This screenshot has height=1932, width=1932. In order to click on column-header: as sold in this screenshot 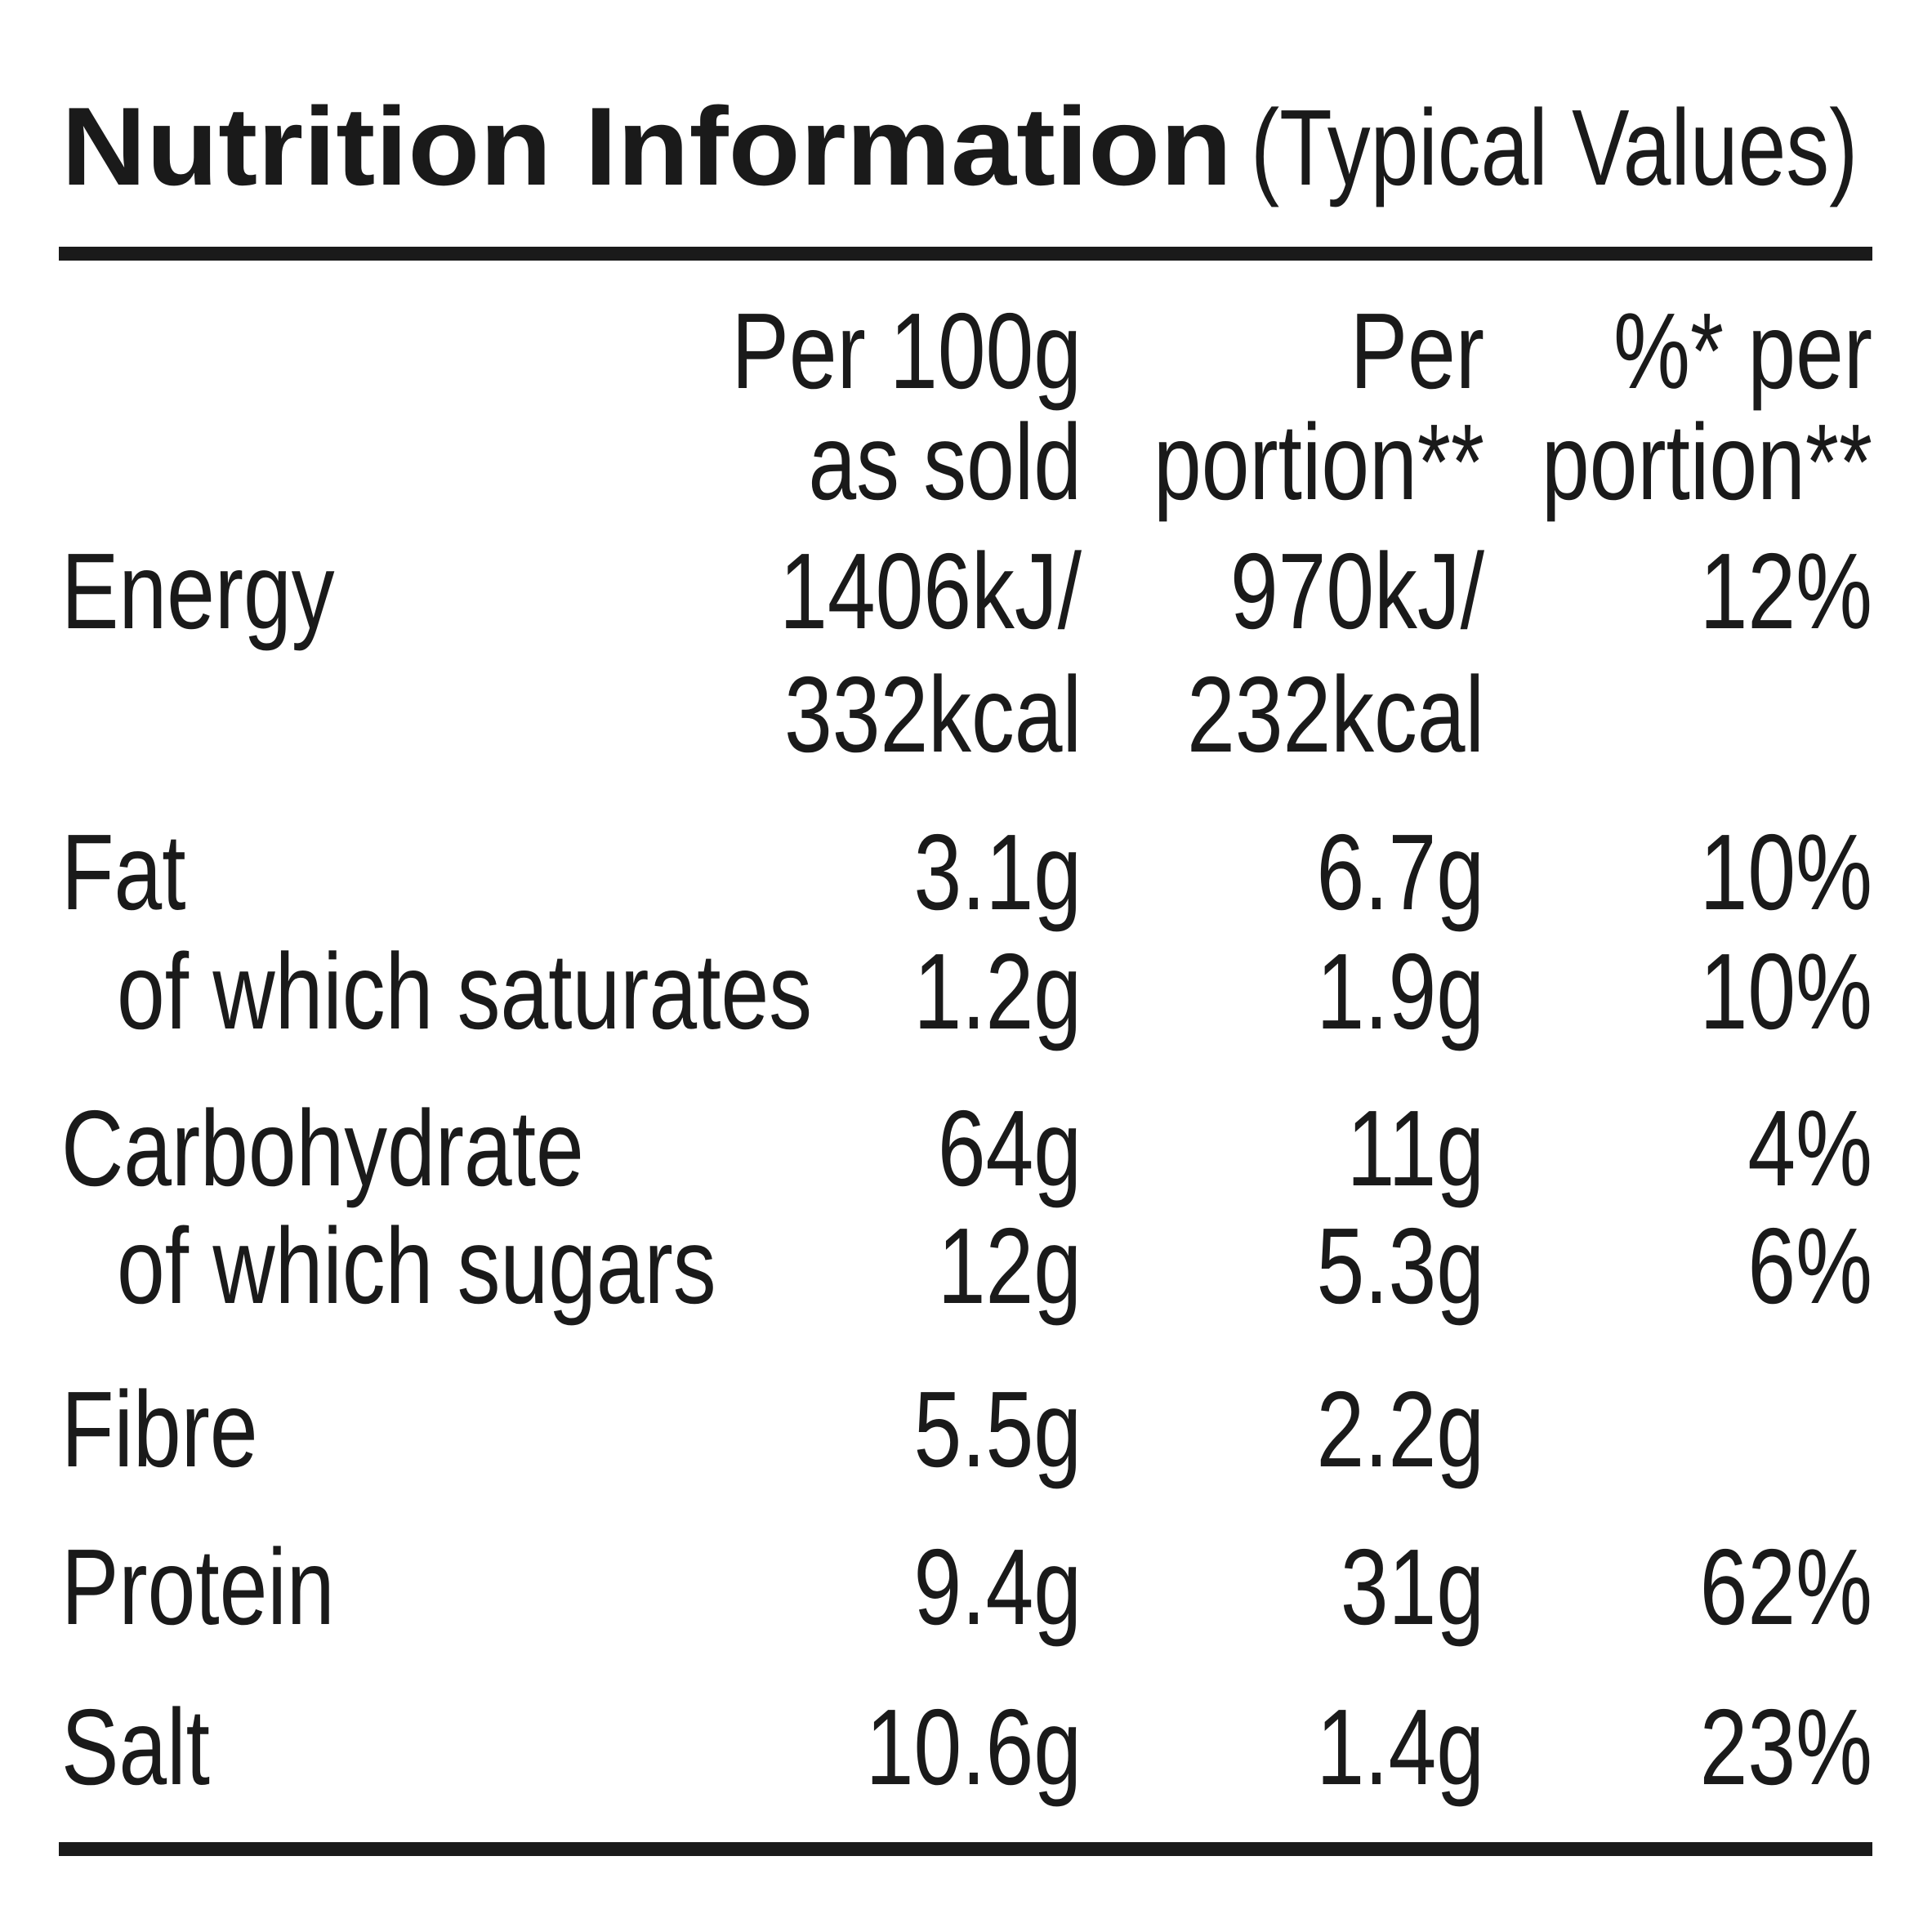, I will do `click(945, 463)`.